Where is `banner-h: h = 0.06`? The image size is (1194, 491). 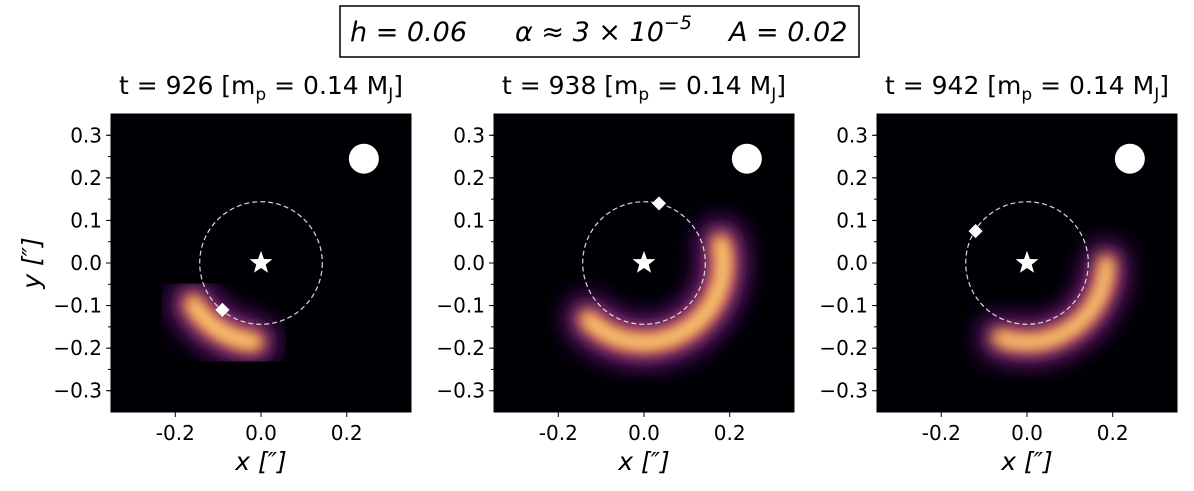
banner-h: h = 0.06 is located at coordinates (408, 32).